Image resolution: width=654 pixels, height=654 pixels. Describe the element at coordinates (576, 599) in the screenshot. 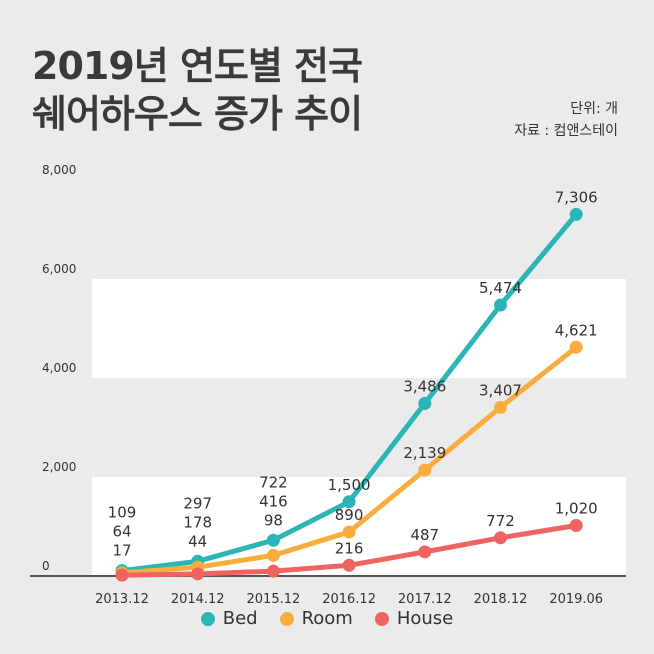

I see `x-tick-label: 2019.06` at that location.